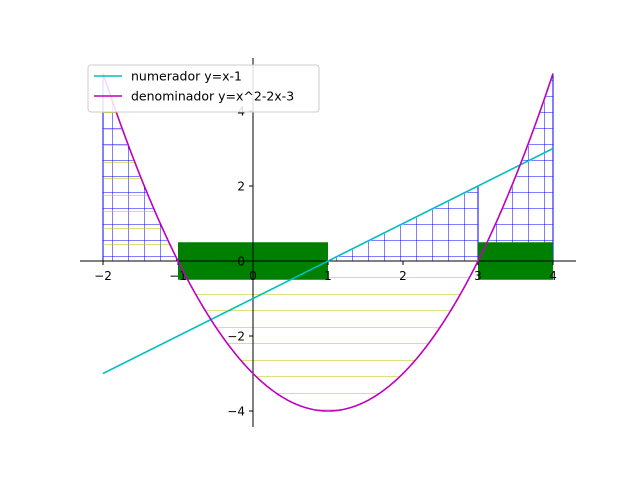  What do you see at coordinates (403, 276) in the screenshot?
I see `x-tick-label: 2` at bounding box center [403, 276].